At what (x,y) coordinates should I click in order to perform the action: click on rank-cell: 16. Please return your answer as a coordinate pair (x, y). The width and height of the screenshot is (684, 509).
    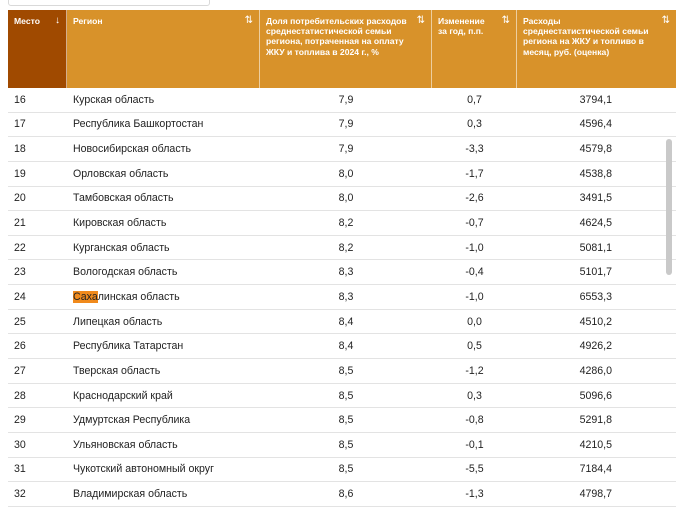
    Looking at the image, I should click on (20, 99).